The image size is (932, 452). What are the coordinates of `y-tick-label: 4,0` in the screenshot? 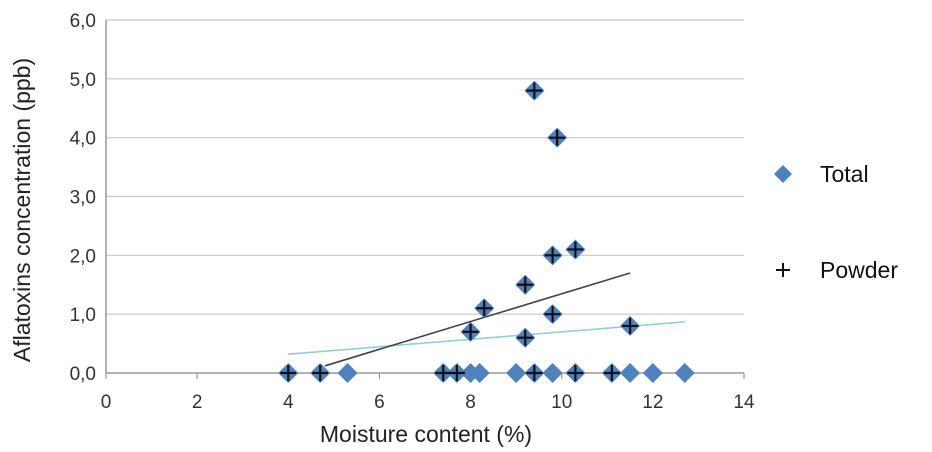 It's located at (83, 139).